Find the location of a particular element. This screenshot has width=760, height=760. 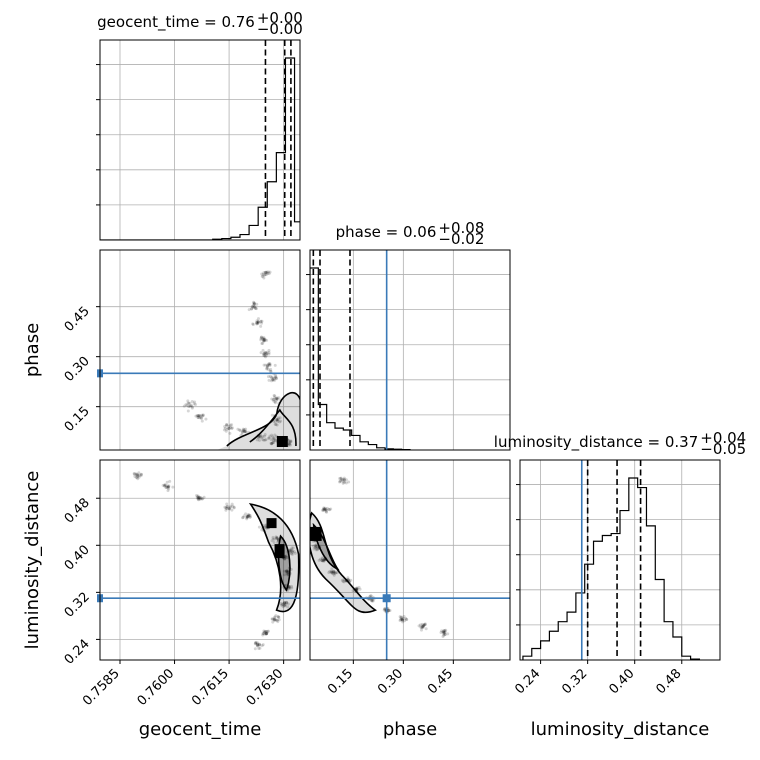

hist-panel-phase: phase = 0.06 +0.08−0.02 is located at coordinates (408, 335).